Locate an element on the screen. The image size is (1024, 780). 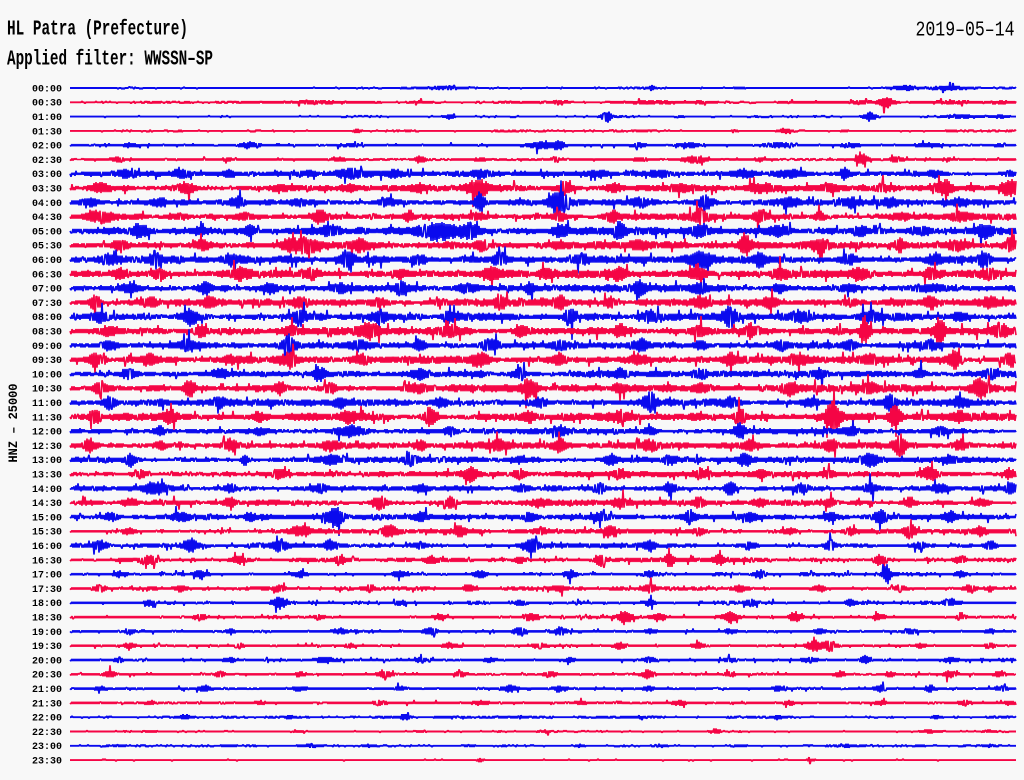
svg-text: 06:00 is located at coordinates (47, 261).